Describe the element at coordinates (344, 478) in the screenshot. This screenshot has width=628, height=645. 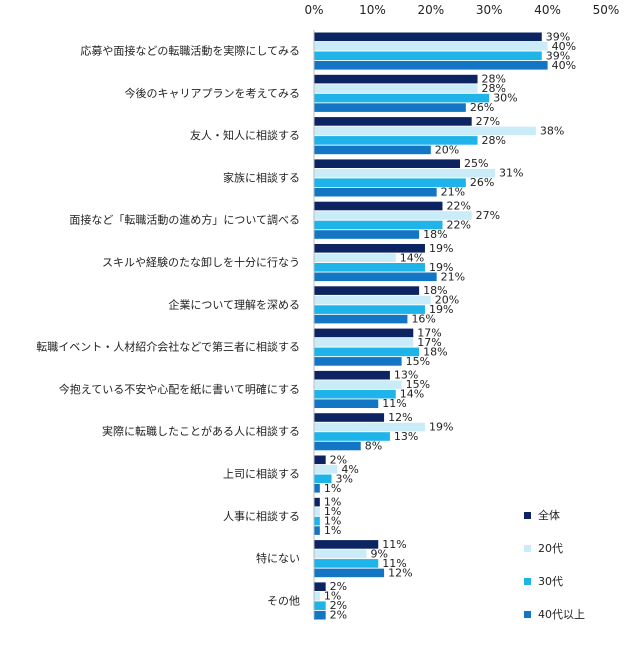
I see `data-label: 3%` at that location.